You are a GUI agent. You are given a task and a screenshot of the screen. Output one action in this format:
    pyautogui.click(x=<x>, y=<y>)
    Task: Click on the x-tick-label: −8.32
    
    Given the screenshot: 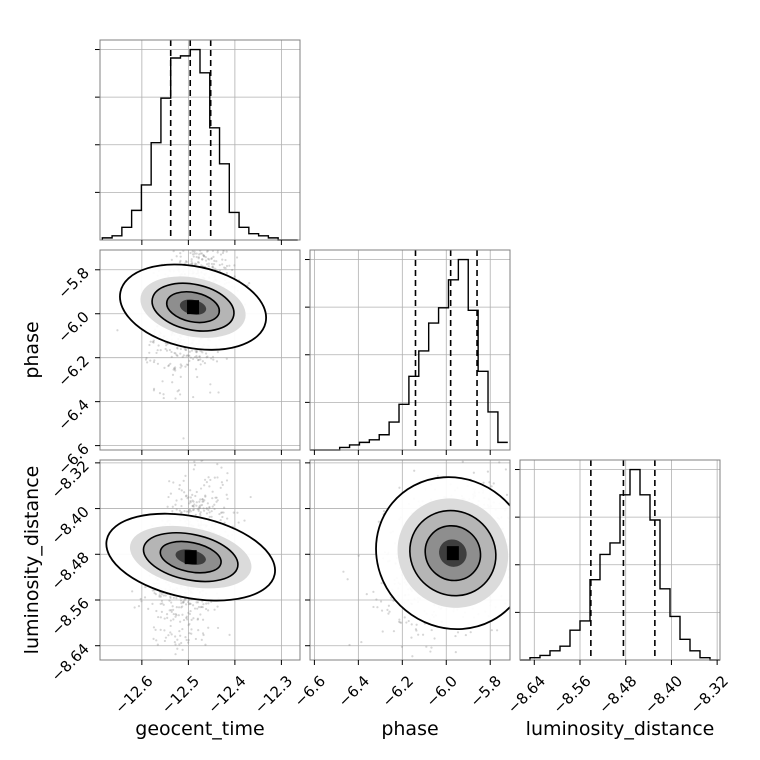 What is the action you would take?
    pyautogui.click(x=709, y=694)
    